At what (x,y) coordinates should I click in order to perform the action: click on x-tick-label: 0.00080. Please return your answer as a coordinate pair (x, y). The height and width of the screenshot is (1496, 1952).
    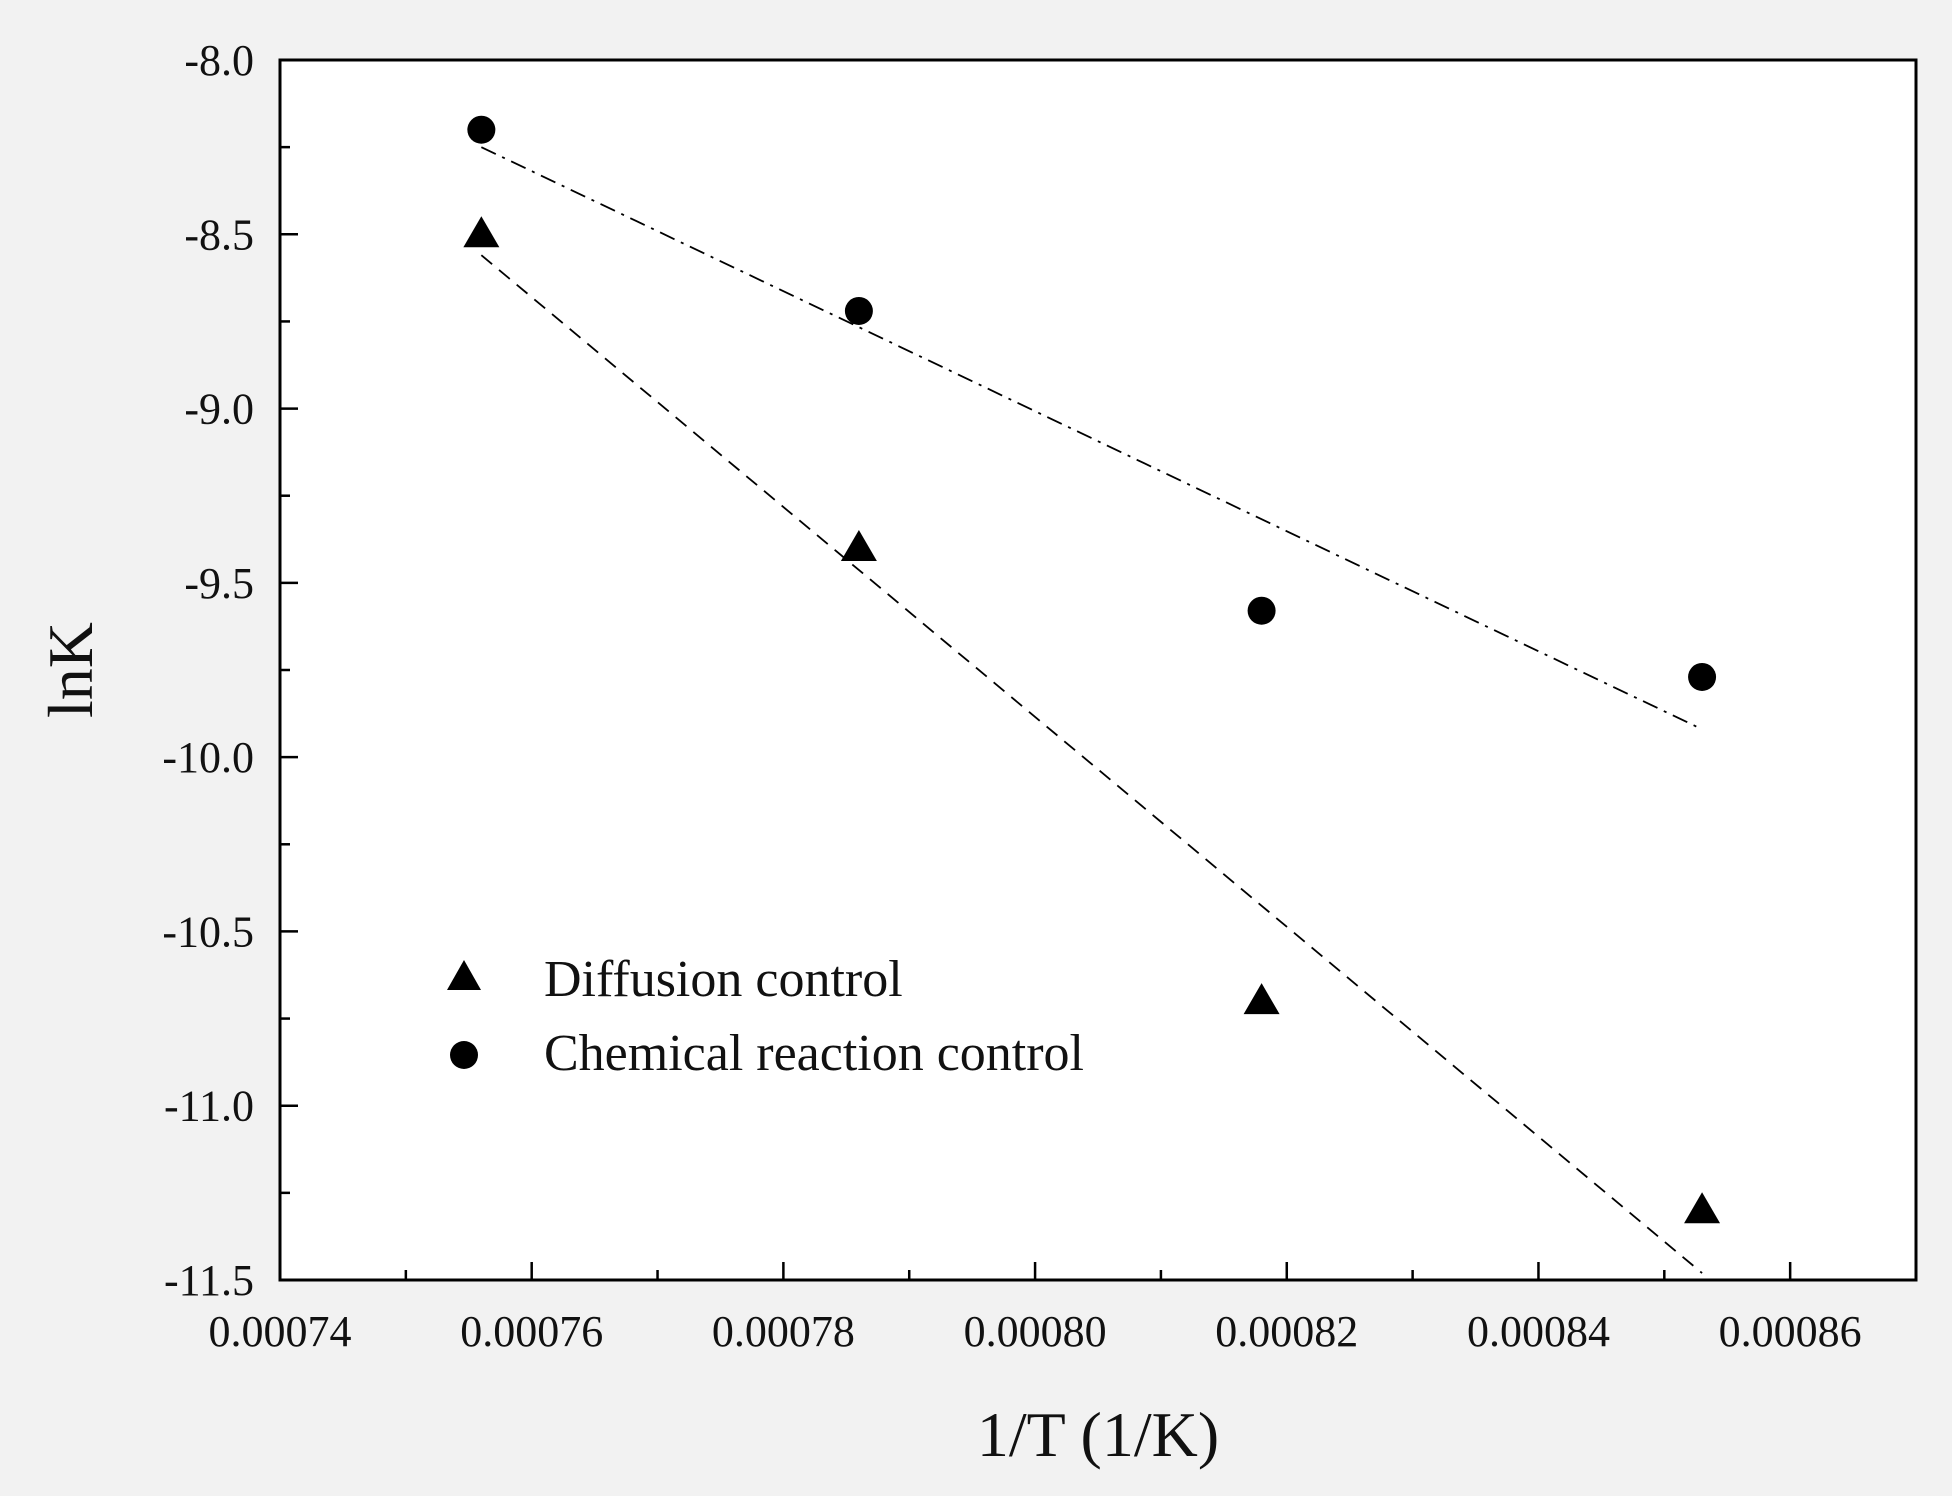
    Looking at the image, I should click on (1035, 1331).